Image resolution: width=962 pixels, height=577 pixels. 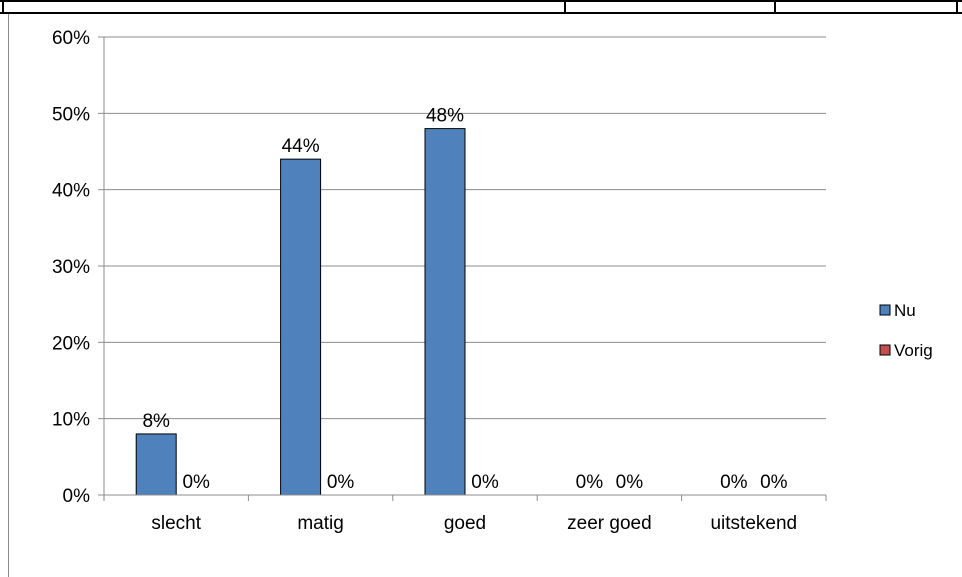 I want to click on legend-swatch-nu, so click(x=885, y=310).